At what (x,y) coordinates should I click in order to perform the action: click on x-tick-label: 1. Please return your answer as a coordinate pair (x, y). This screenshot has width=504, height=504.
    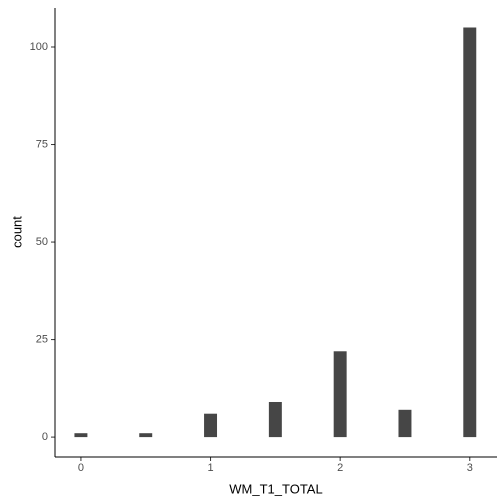
    Looking at the image, I should click on (210, 468).